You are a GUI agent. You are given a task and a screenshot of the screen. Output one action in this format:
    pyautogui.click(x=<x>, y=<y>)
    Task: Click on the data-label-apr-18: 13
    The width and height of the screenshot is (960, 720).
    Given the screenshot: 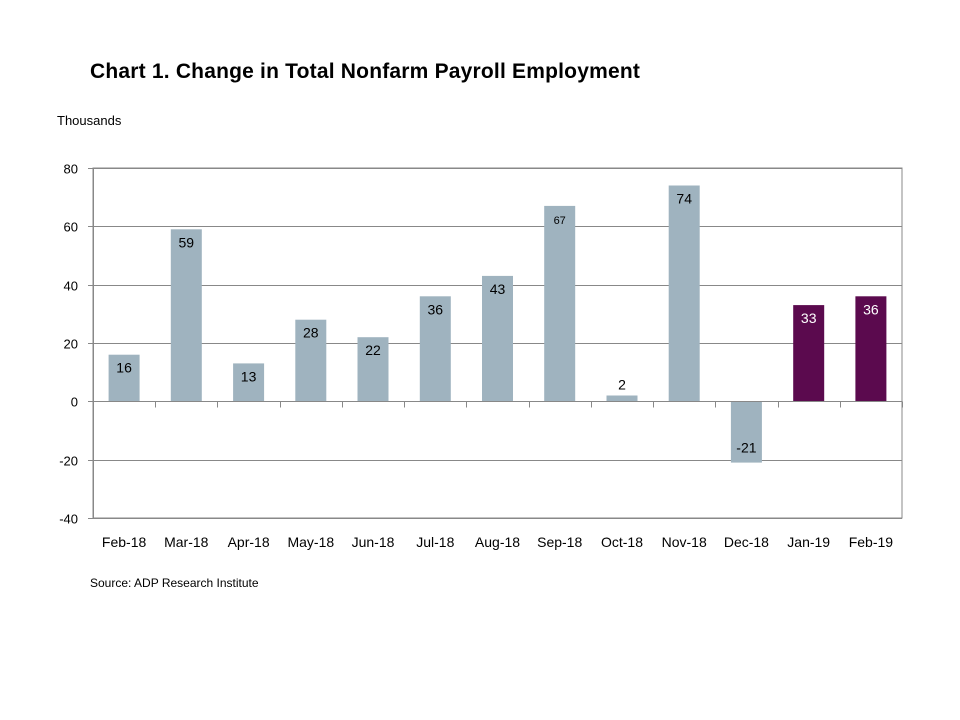 What is the action you would take?
    pyautogui.click(x=249, y=376)
    